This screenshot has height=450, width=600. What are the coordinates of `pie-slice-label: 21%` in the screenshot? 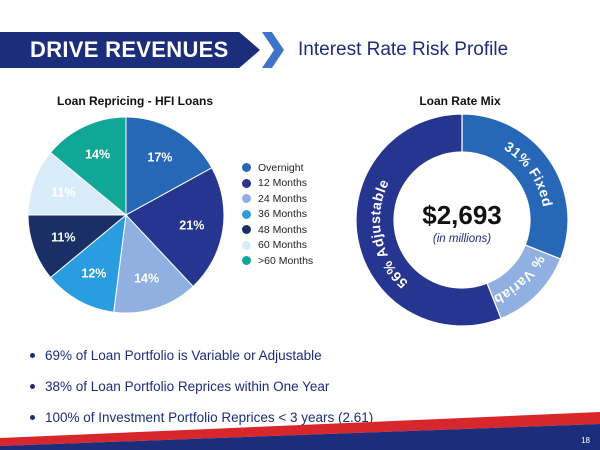 It's located at (191, 225).